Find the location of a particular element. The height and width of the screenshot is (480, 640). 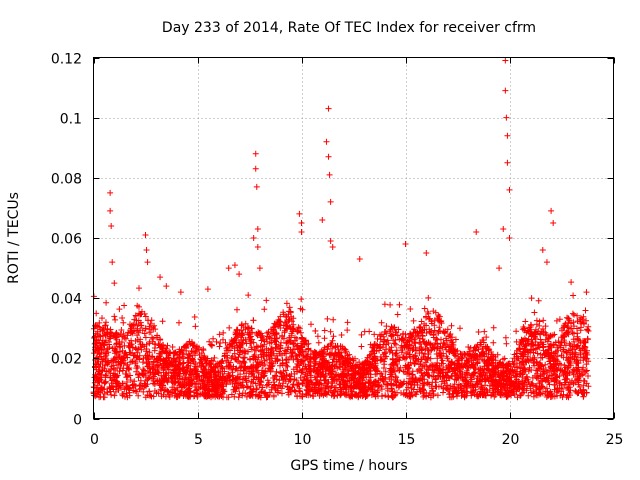

y-tick-label: 0.02 is located at coordinates (66, 360).